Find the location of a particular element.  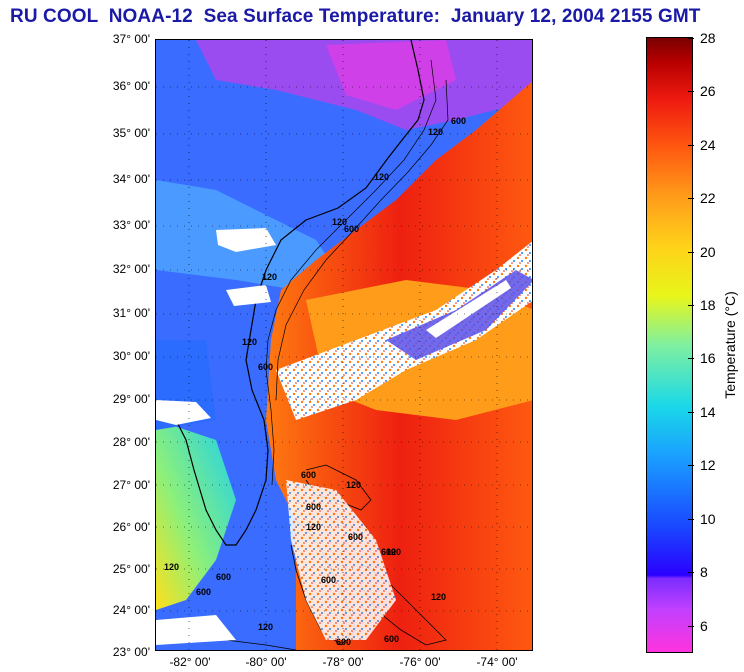

colorbar-label-26: 26 is located at coordinates (708, 91).